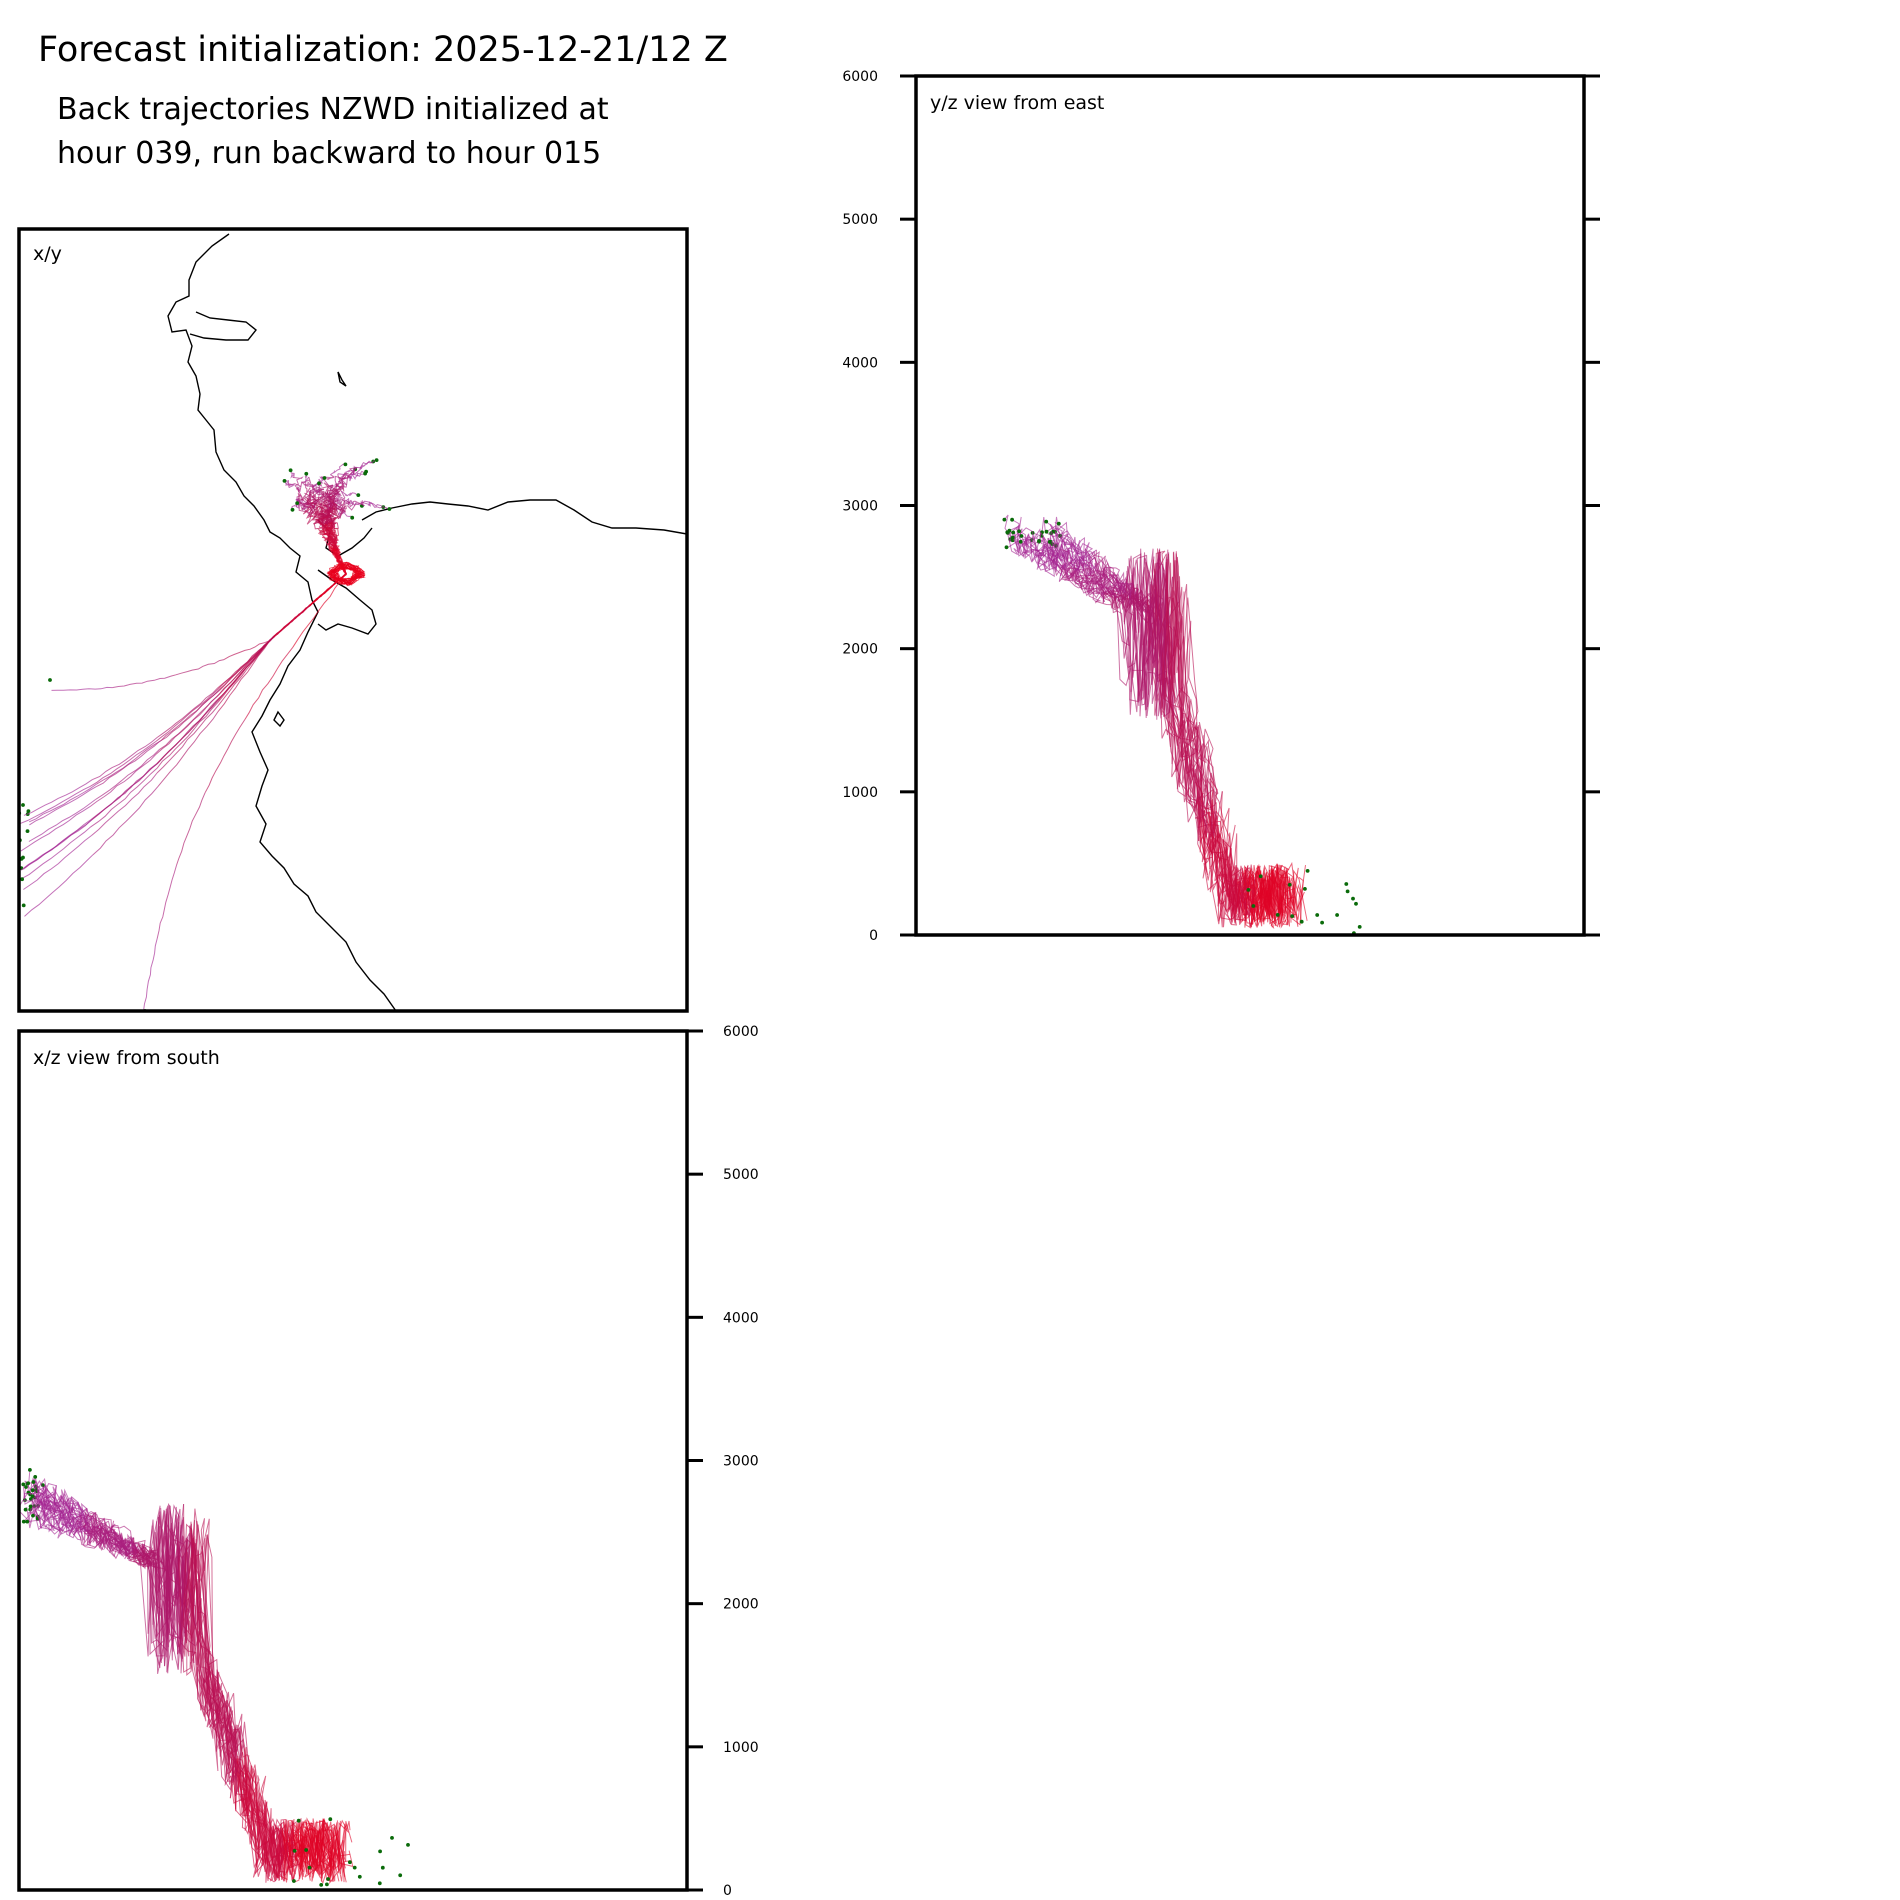 The image size is (1900, 1900). I want to click on yz-panel-label: y/z view from east, so click(1017, 103).